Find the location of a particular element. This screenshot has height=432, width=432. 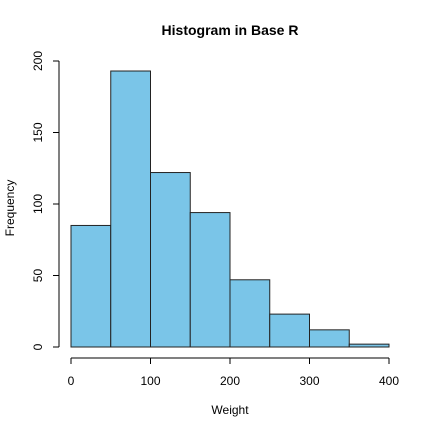

x-tick-label: 400 is located at coordinates (389, 381).